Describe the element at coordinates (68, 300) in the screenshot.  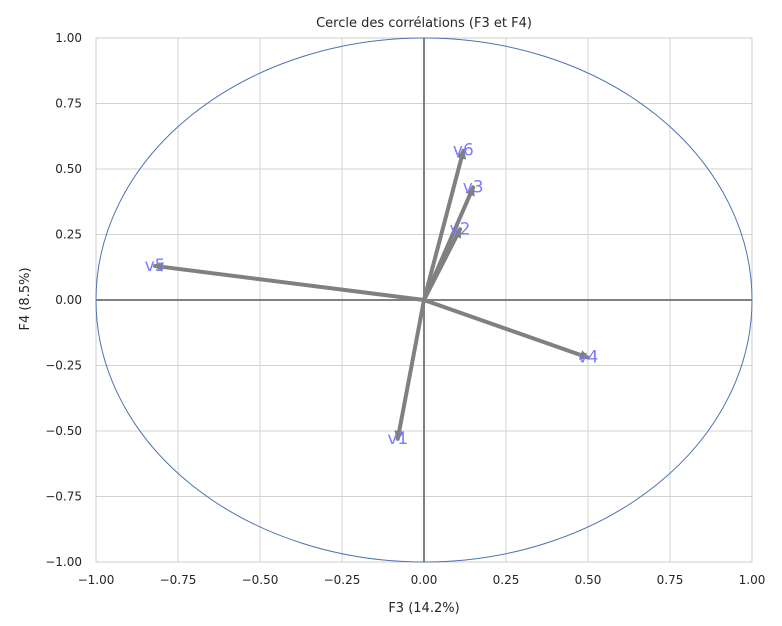
I see `y-tick-label: 0.00` at that location.